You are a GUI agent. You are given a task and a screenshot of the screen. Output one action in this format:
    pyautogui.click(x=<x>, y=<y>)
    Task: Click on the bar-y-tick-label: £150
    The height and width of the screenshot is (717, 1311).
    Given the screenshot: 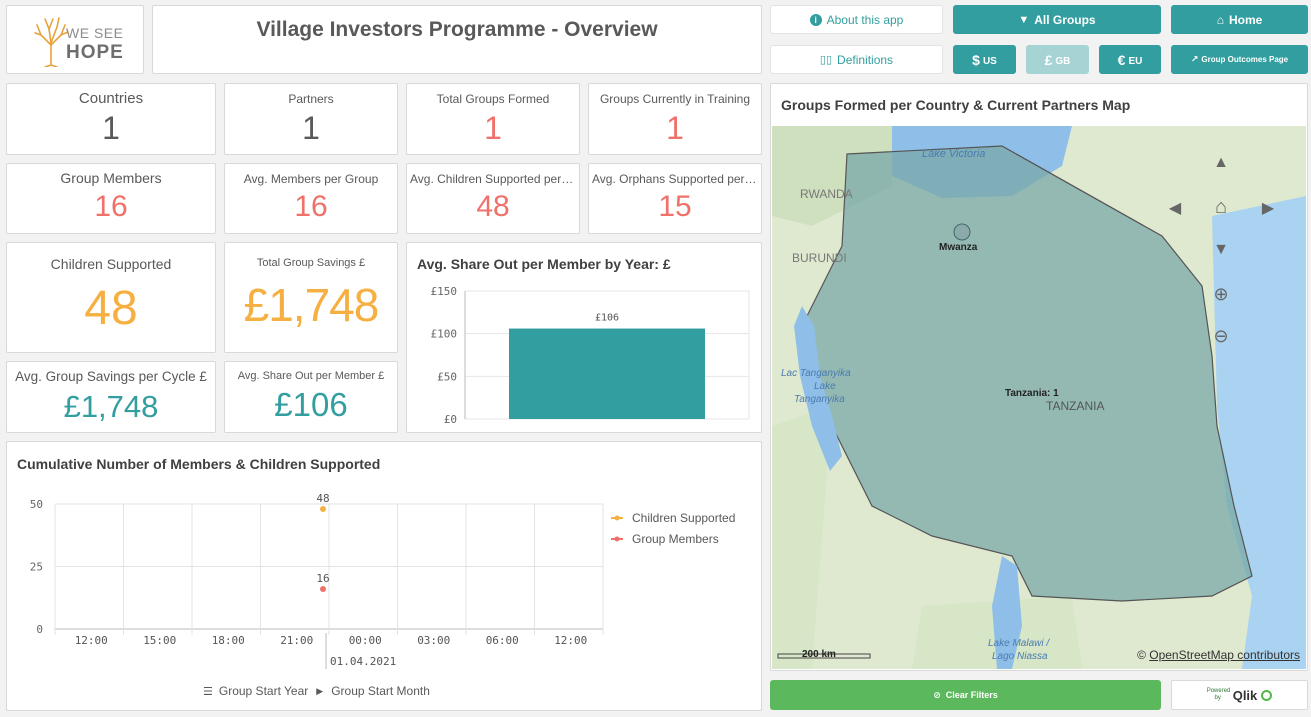 What is the action you would take?
    pyautogui.click(x=444, y=291)
    